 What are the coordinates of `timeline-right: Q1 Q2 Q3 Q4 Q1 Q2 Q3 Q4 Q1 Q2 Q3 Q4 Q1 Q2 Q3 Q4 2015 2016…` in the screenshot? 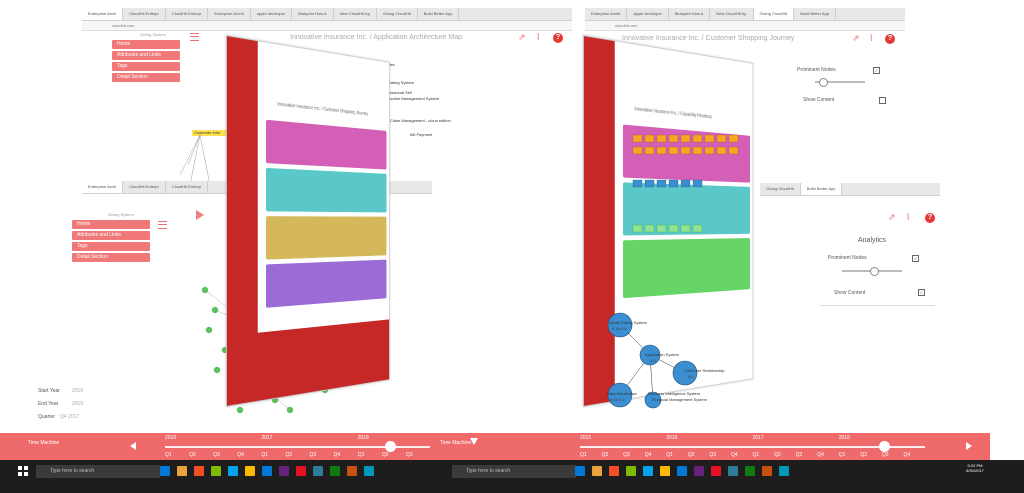 It's located at (752, 446).